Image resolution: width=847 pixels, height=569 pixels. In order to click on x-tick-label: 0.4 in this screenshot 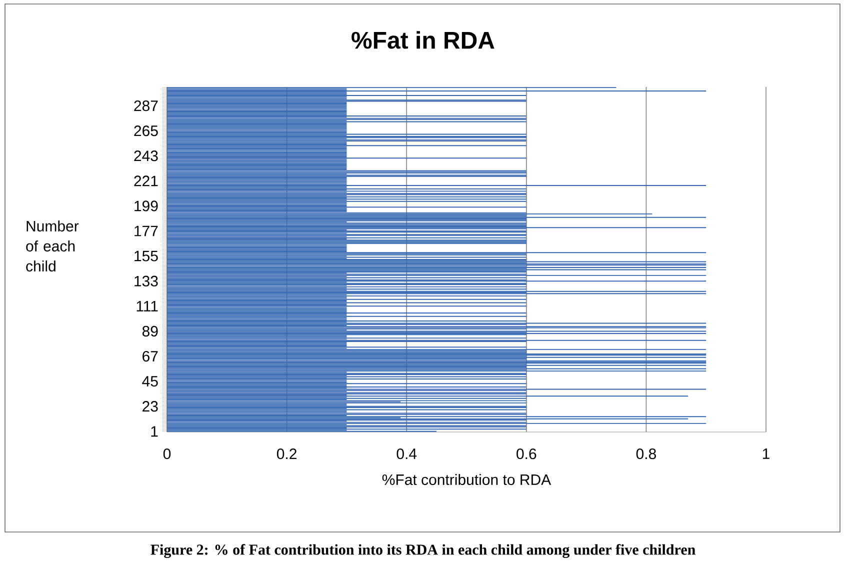, I will do `click(406, 454)`.